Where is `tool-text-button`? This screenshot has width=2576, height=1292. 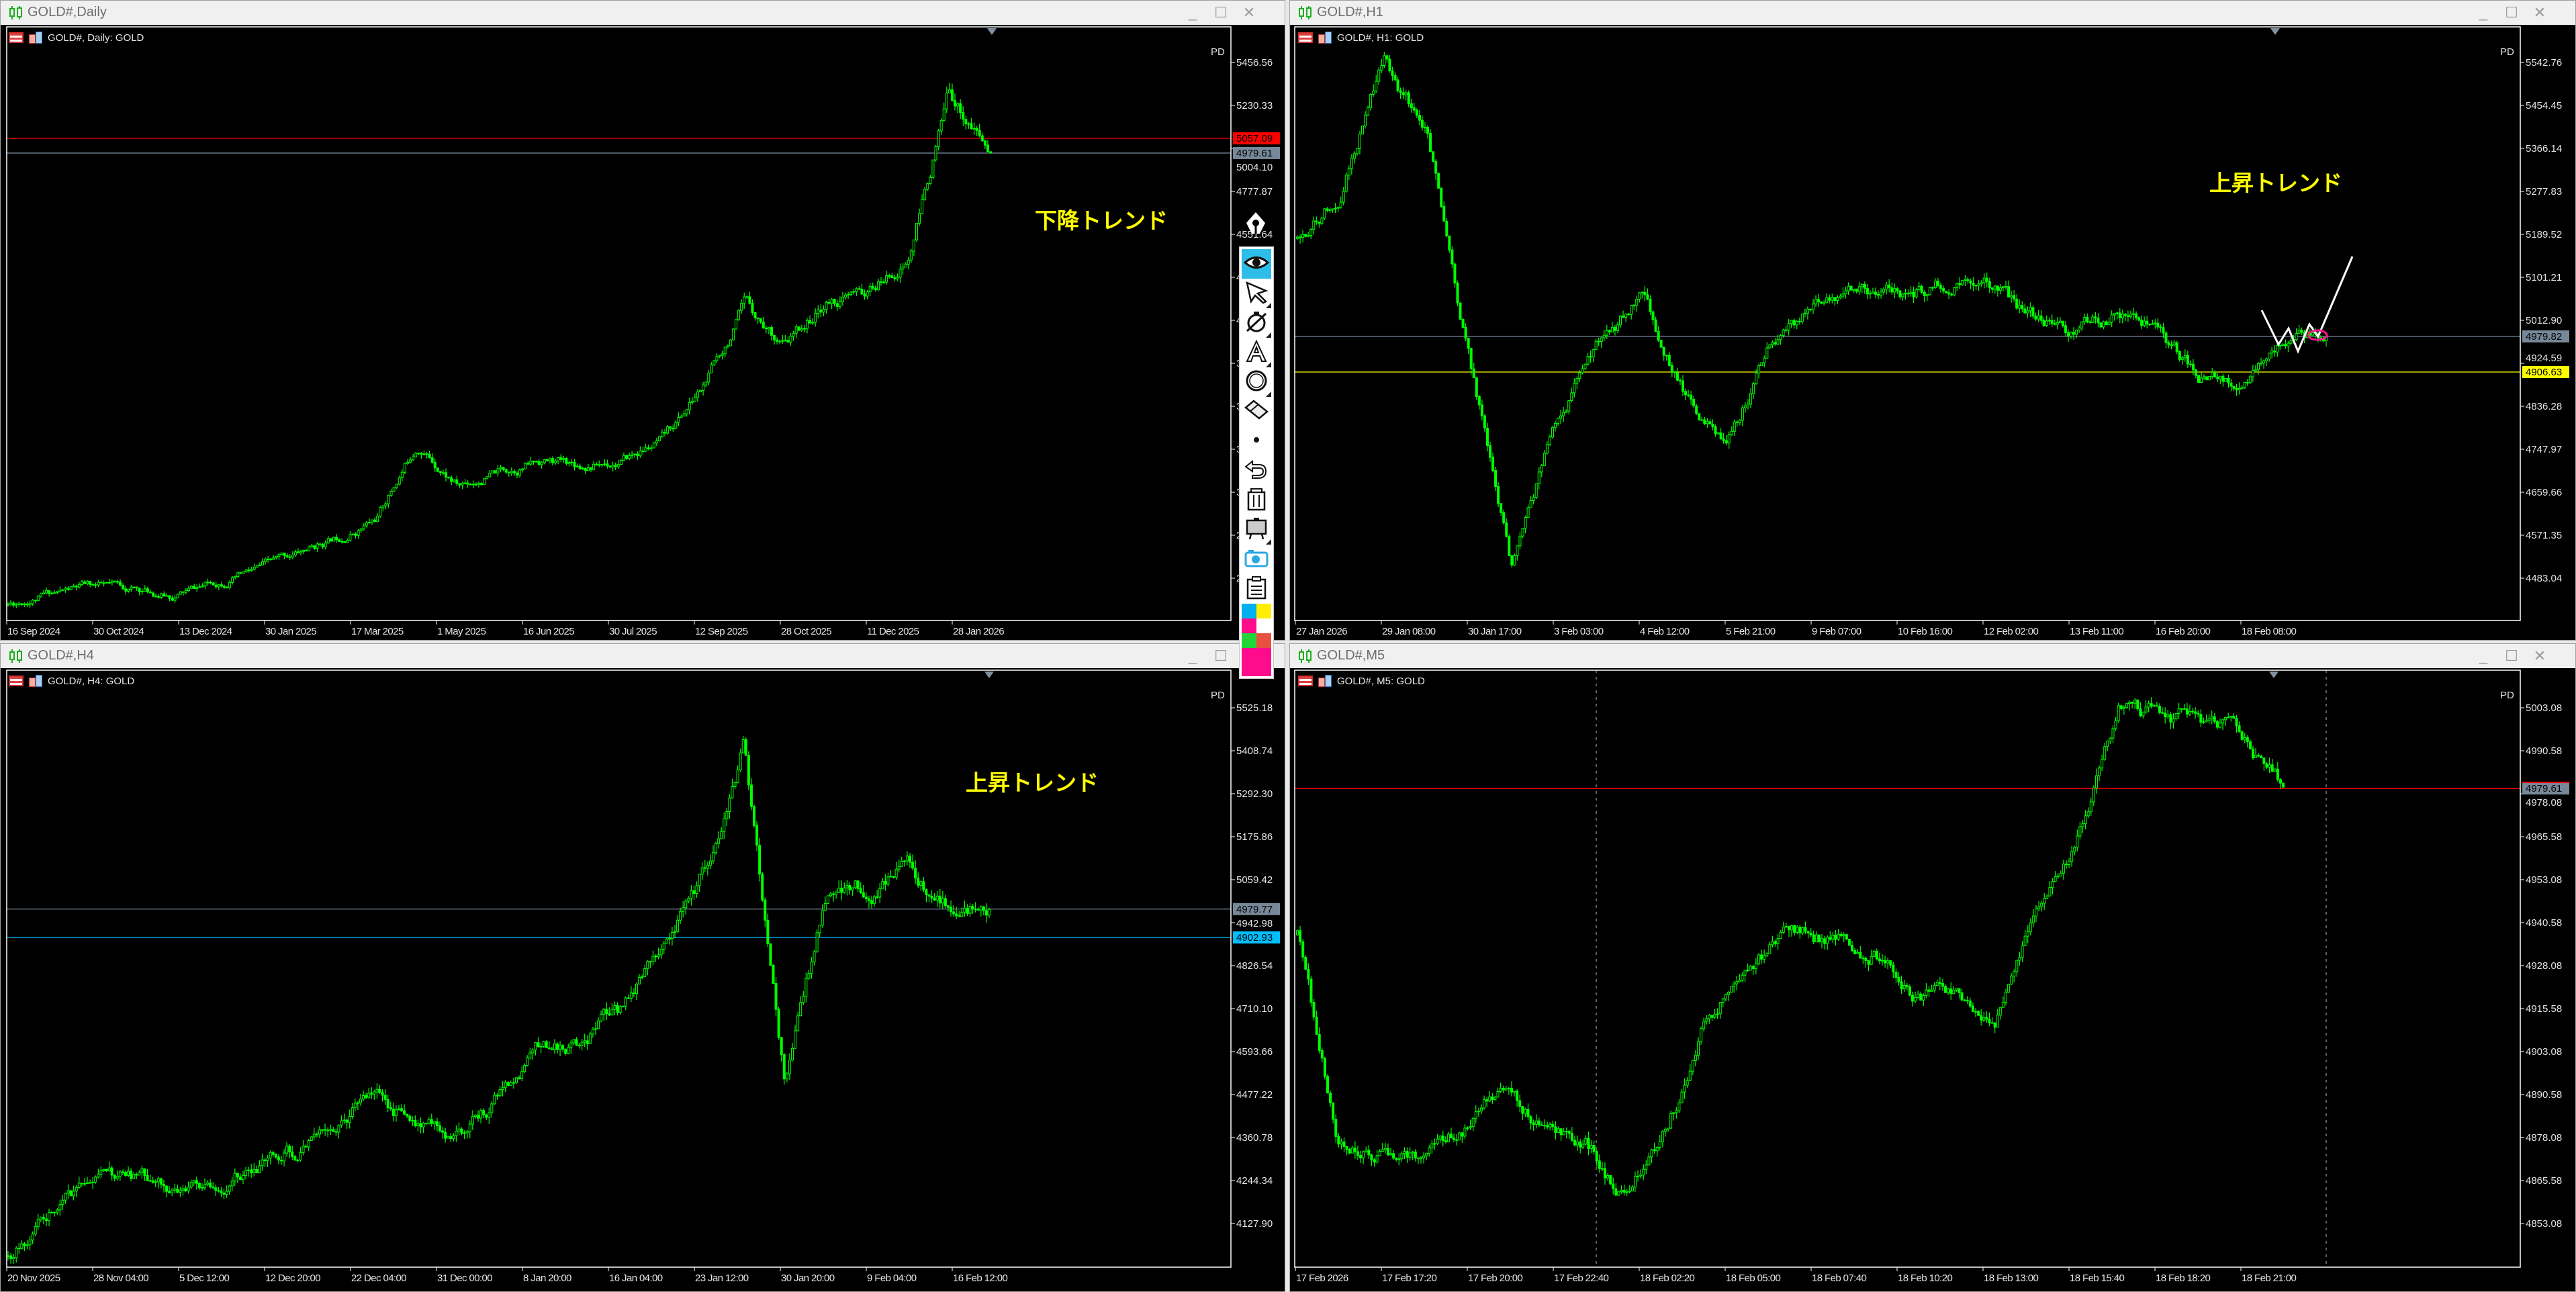 tool-text-button is located at coordinates (1256, 353).